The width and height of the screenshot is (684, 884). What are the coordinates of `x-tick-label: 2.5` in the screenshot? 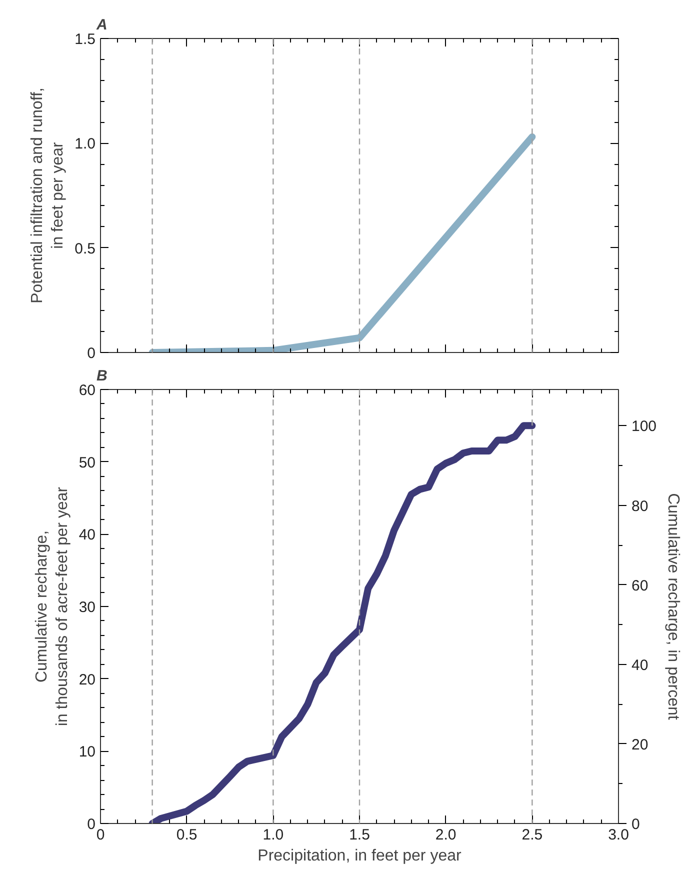 It's located at (532, 835).